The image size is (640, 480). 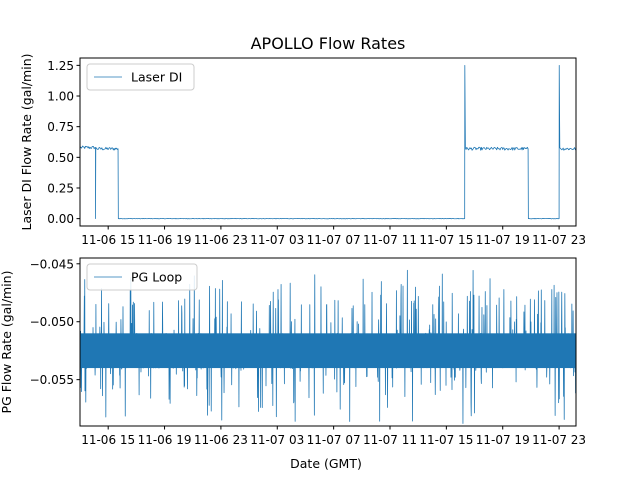 I want to click on laser-di-x-tick-label: 11-07 07, so click(x=334, y=240).